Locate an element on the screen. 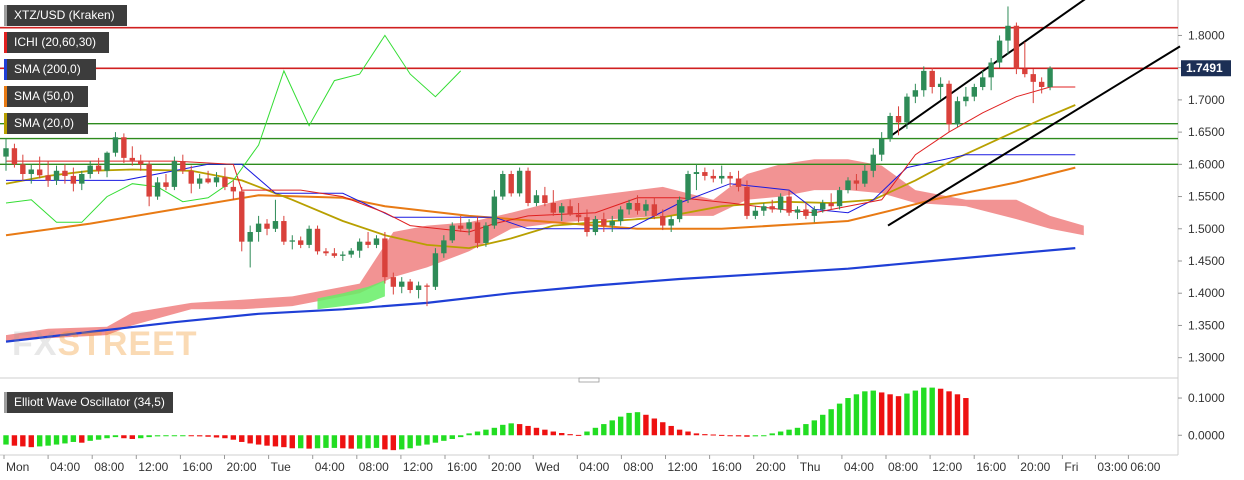  legend-item: SMA (20,0) is located at coordinates (46, 123).